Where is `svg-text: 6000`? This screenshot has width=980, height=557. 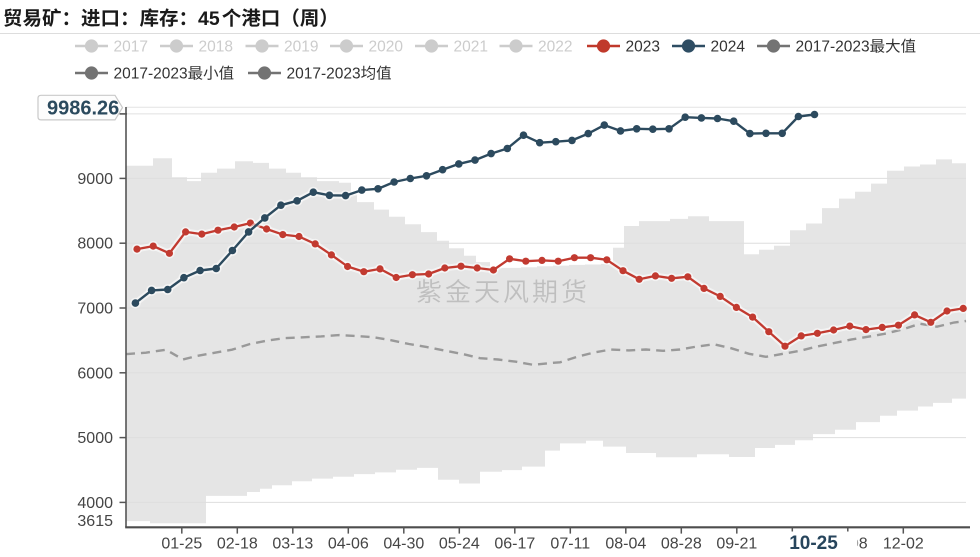 svg-text: 6000 is located at coordinates (95, 373).